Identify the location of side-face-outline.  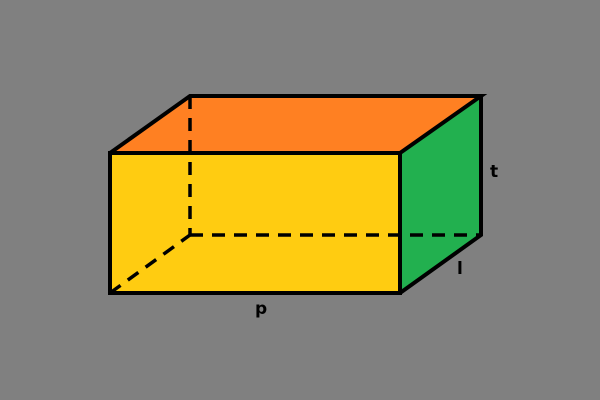
(440, 195).